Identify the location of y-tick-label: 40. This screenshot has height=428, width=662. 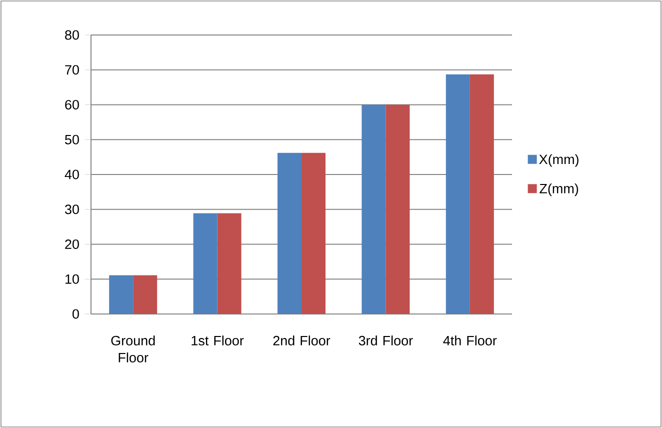
(71, 175).